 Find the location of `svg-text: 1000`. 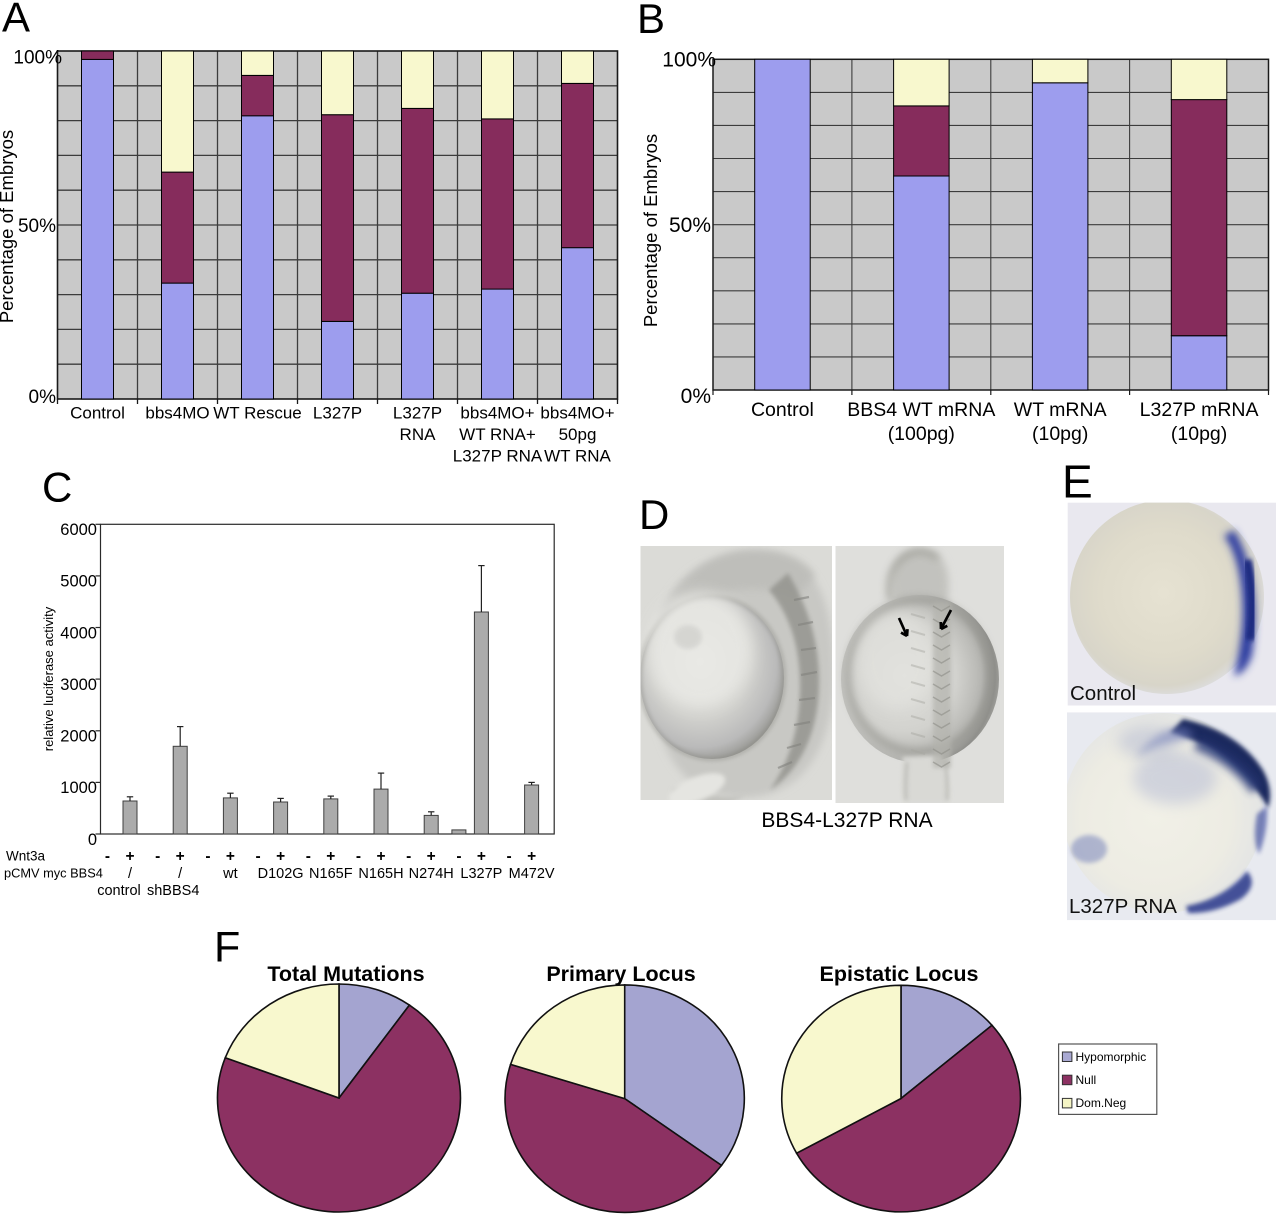

svg-text: 1000 is located at coordinates (78, 788).